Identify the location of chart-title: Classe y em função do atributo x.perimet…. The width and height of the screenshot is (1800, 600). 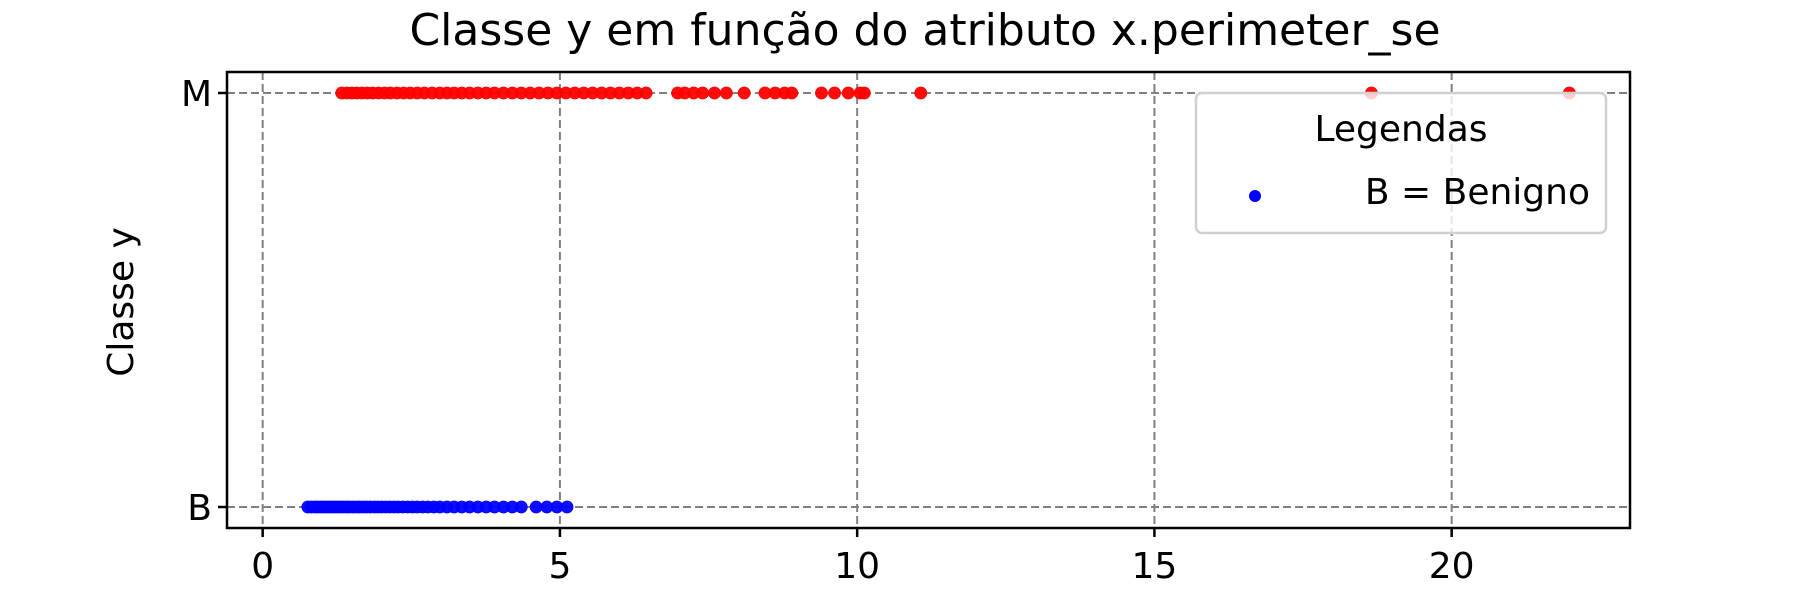
(924, 30).